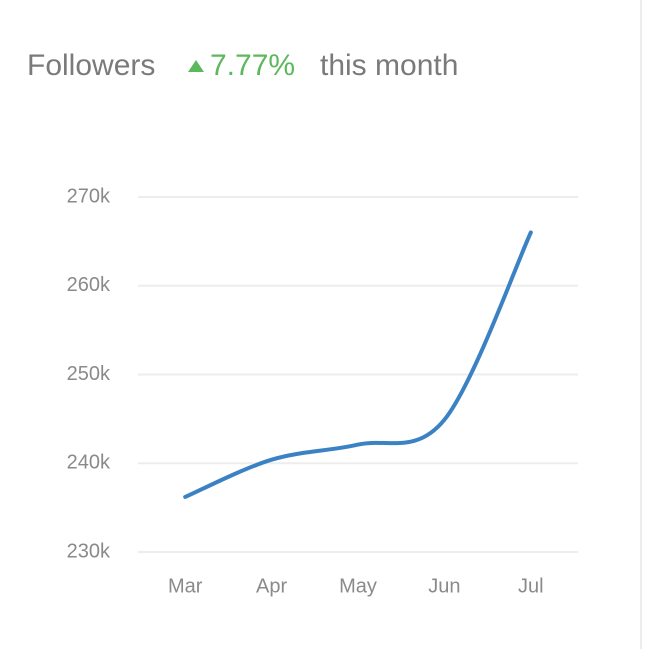 Image resolution: width=650 pixels, height=649 pixels. I want to click on change-value: 7.77%, so click(252, 65).